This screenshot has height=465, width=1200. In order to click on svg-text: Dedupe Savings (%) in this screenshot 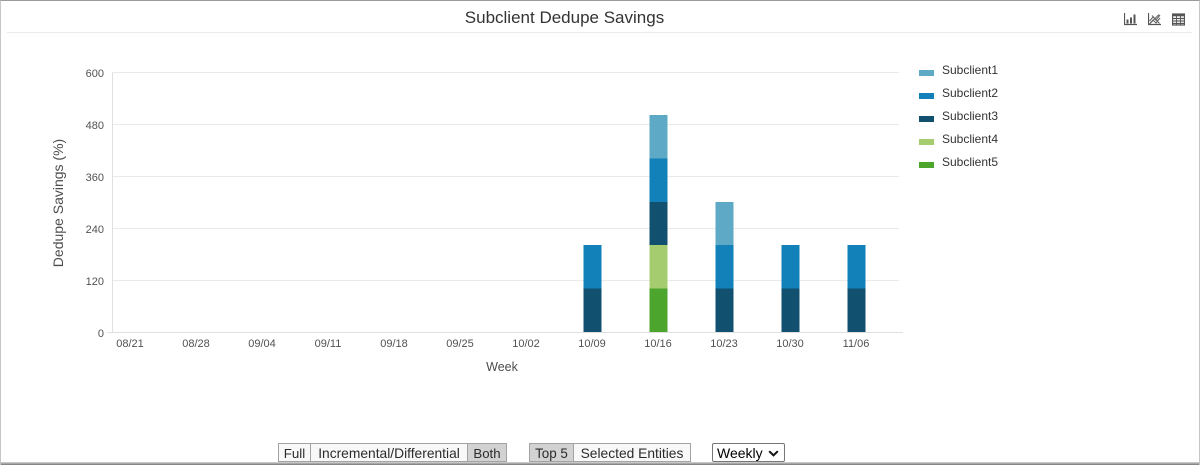, I will do `click(58, 203)`.